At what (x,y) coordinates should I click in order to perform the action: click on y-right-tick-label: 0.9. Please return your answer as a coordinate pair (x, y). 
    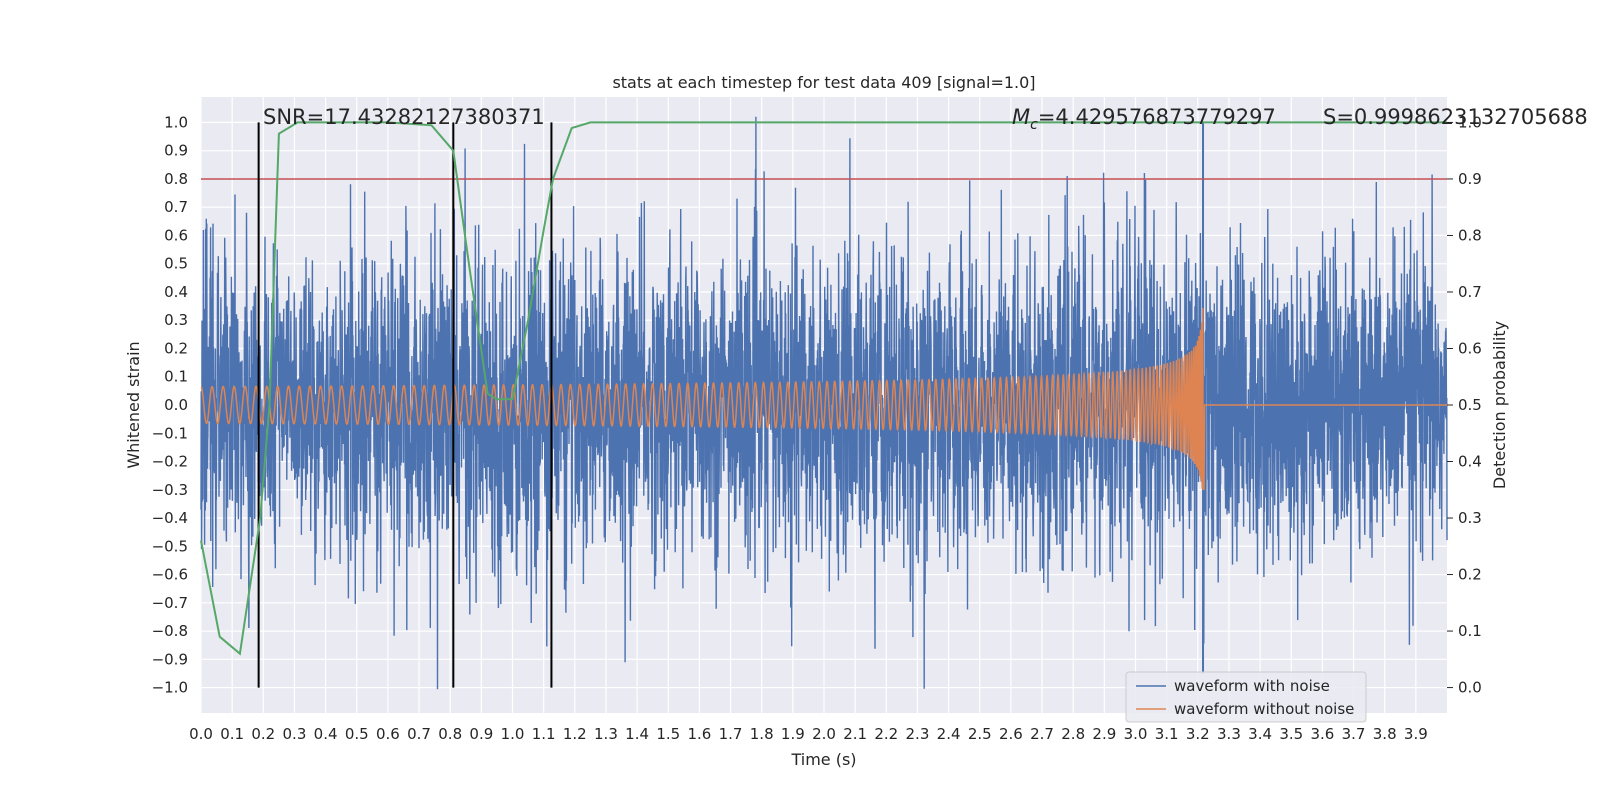
    Looking at the image, I should click on (1470, 179).